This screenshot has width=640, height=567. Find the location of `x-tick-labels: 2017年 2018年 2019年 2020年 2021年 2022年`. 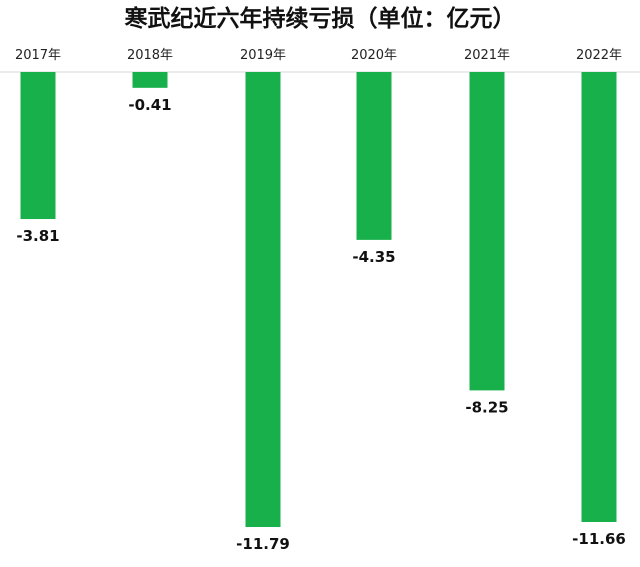

x-tick-labels: 2017年 2018年 2019年 2020年 2021年 2022年 is located at coordinates (318, 55).